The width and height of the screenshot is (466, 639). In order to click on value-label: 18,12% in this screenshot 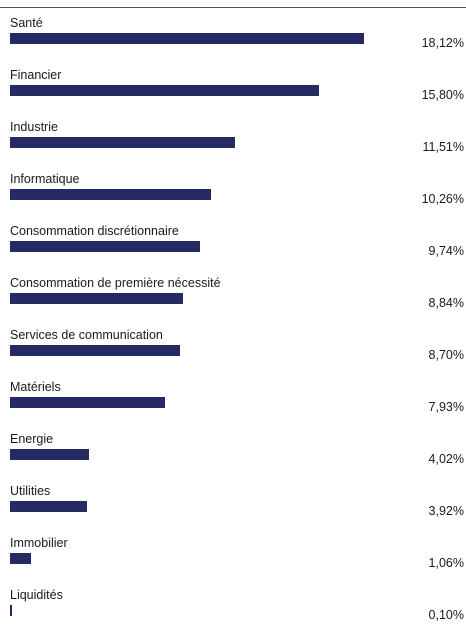, I will do `click(442, 43)`.